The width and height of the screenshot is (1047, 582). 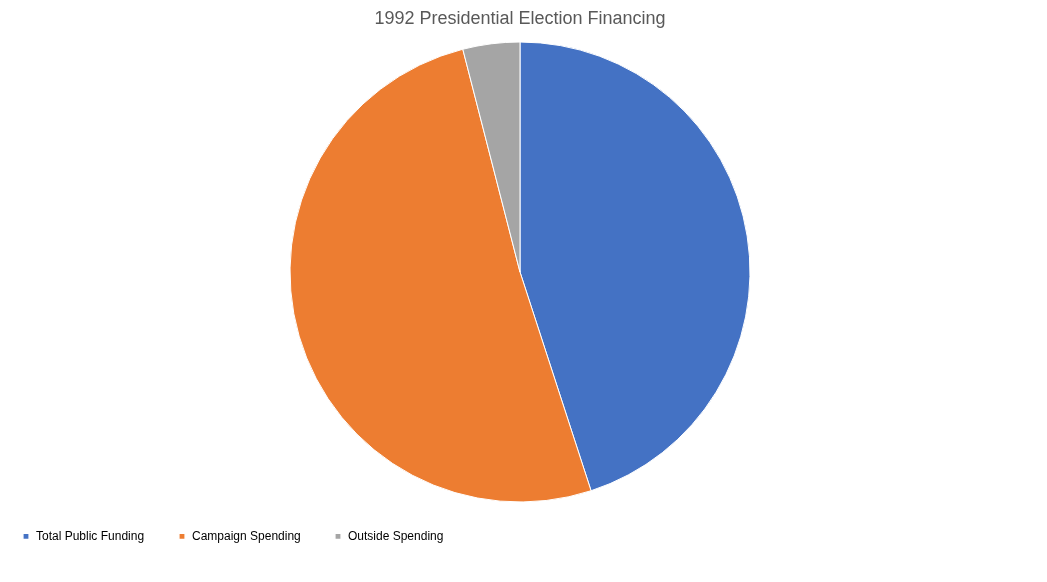 I want to click on chart-title: 1992 Presidential Election Financing, so click(x=520, y=18).